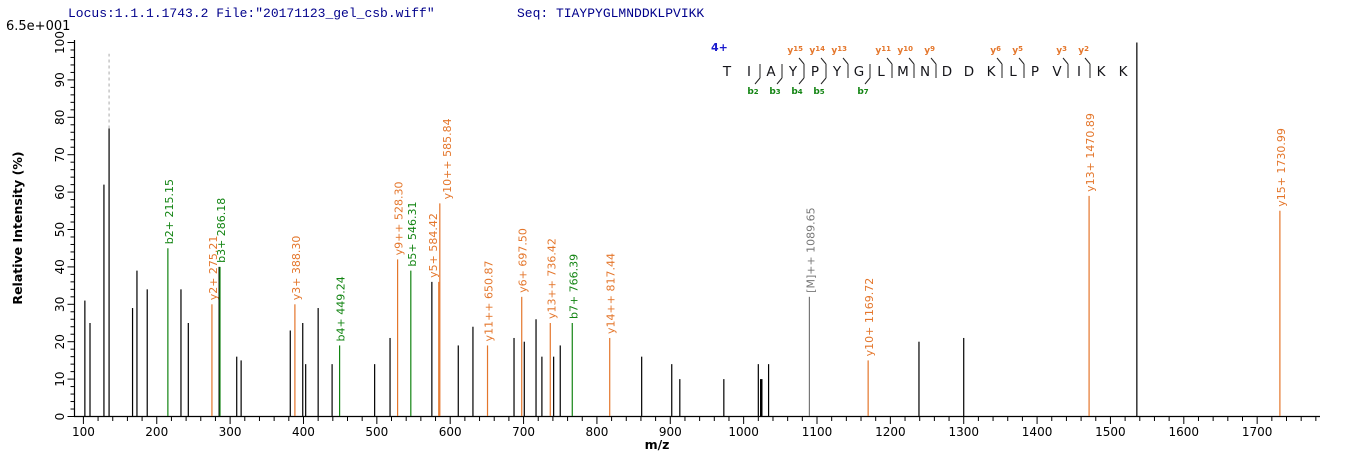  Describe the element at coordinates (1281, 167) in the screenshot. I see `peak-label: y15+ 1730.99` at that location.